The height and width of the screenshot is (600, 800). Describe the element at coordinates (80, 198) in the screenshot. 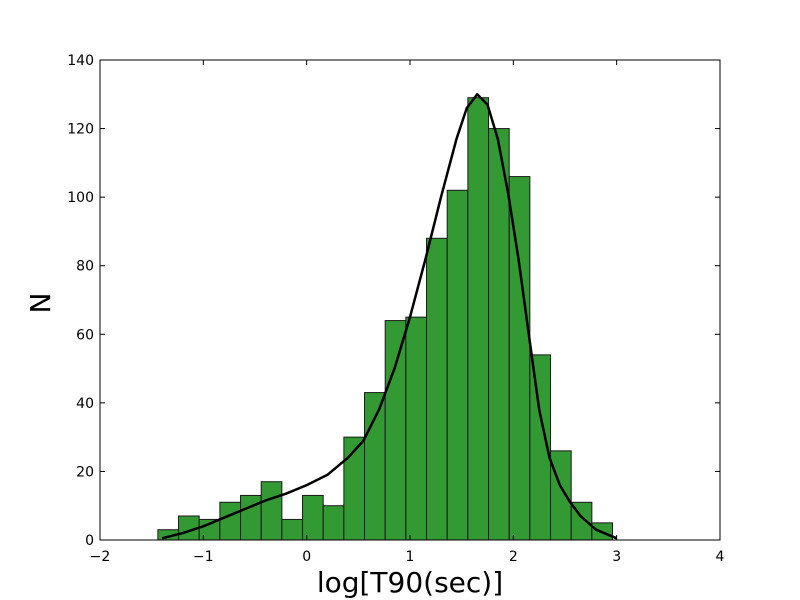

I see `y-tick-label: 100` at that location.